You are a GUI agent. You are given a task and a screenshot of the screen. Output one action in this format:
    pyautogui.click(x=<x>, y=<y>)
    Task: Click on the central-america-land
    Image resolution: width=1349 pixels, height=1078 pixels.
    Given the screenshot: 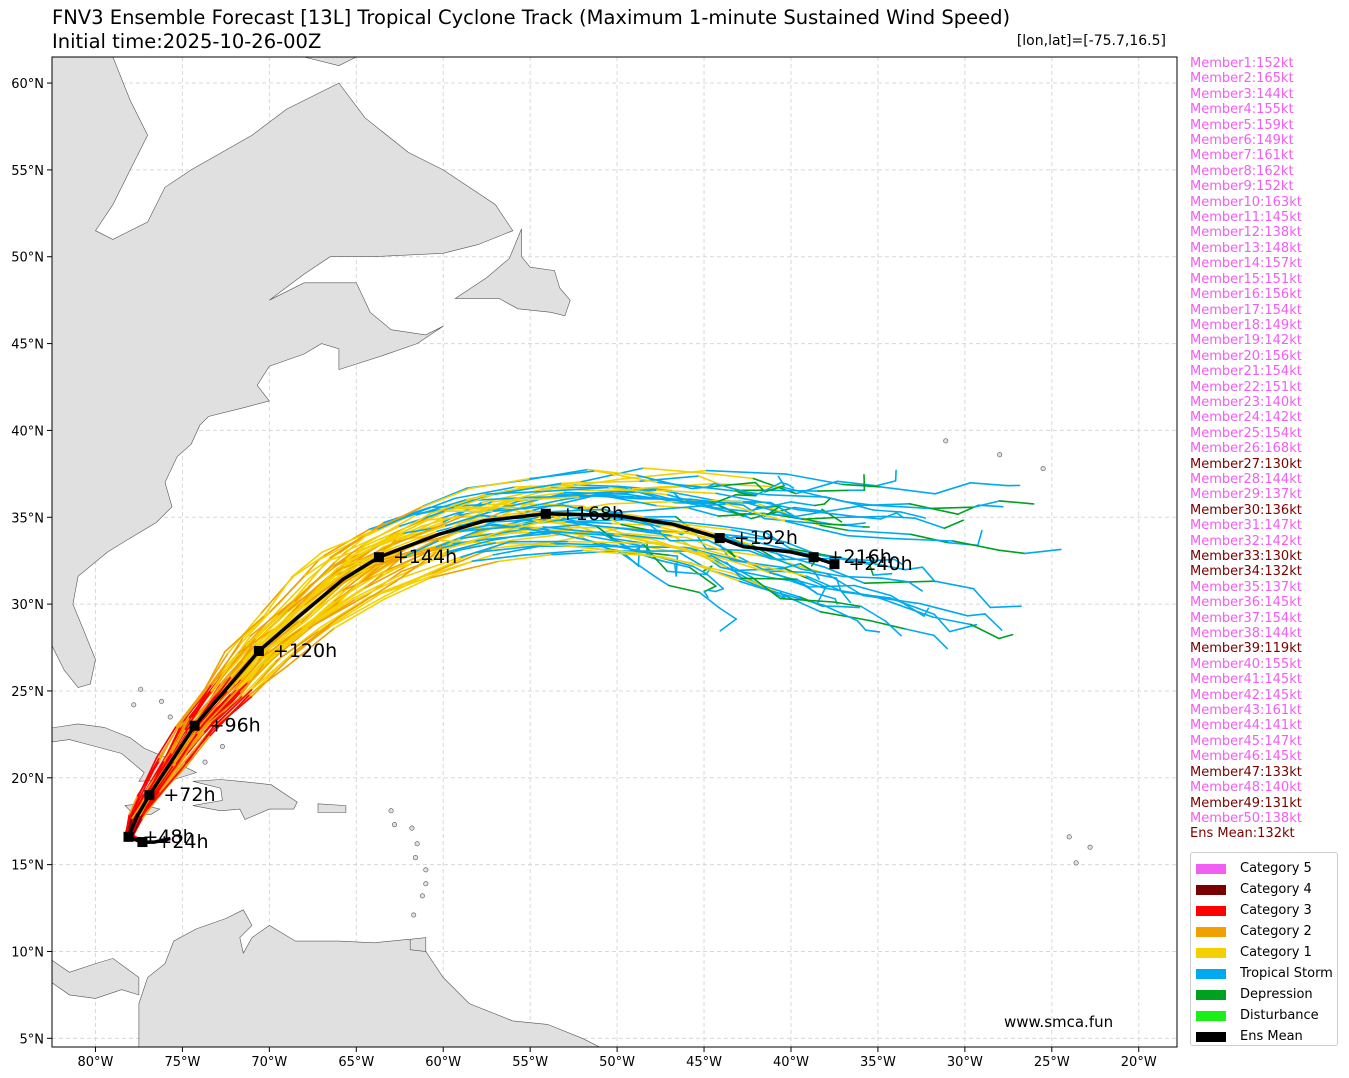 What is the action you would take?
    pyautogui.click(x=96, y=978)
    